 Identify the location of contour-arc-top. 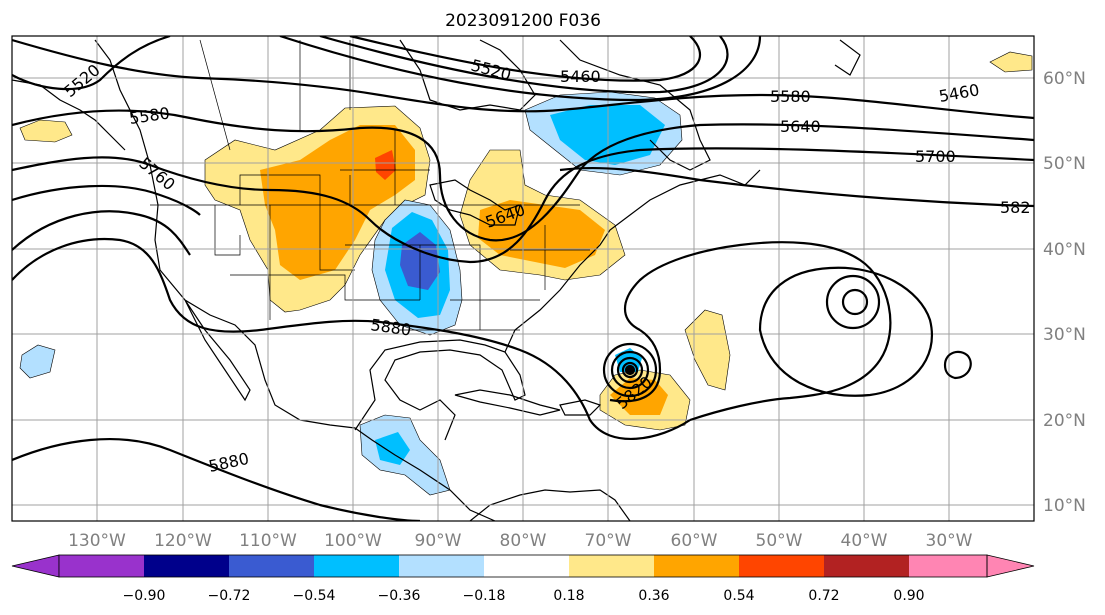
(525, 59).